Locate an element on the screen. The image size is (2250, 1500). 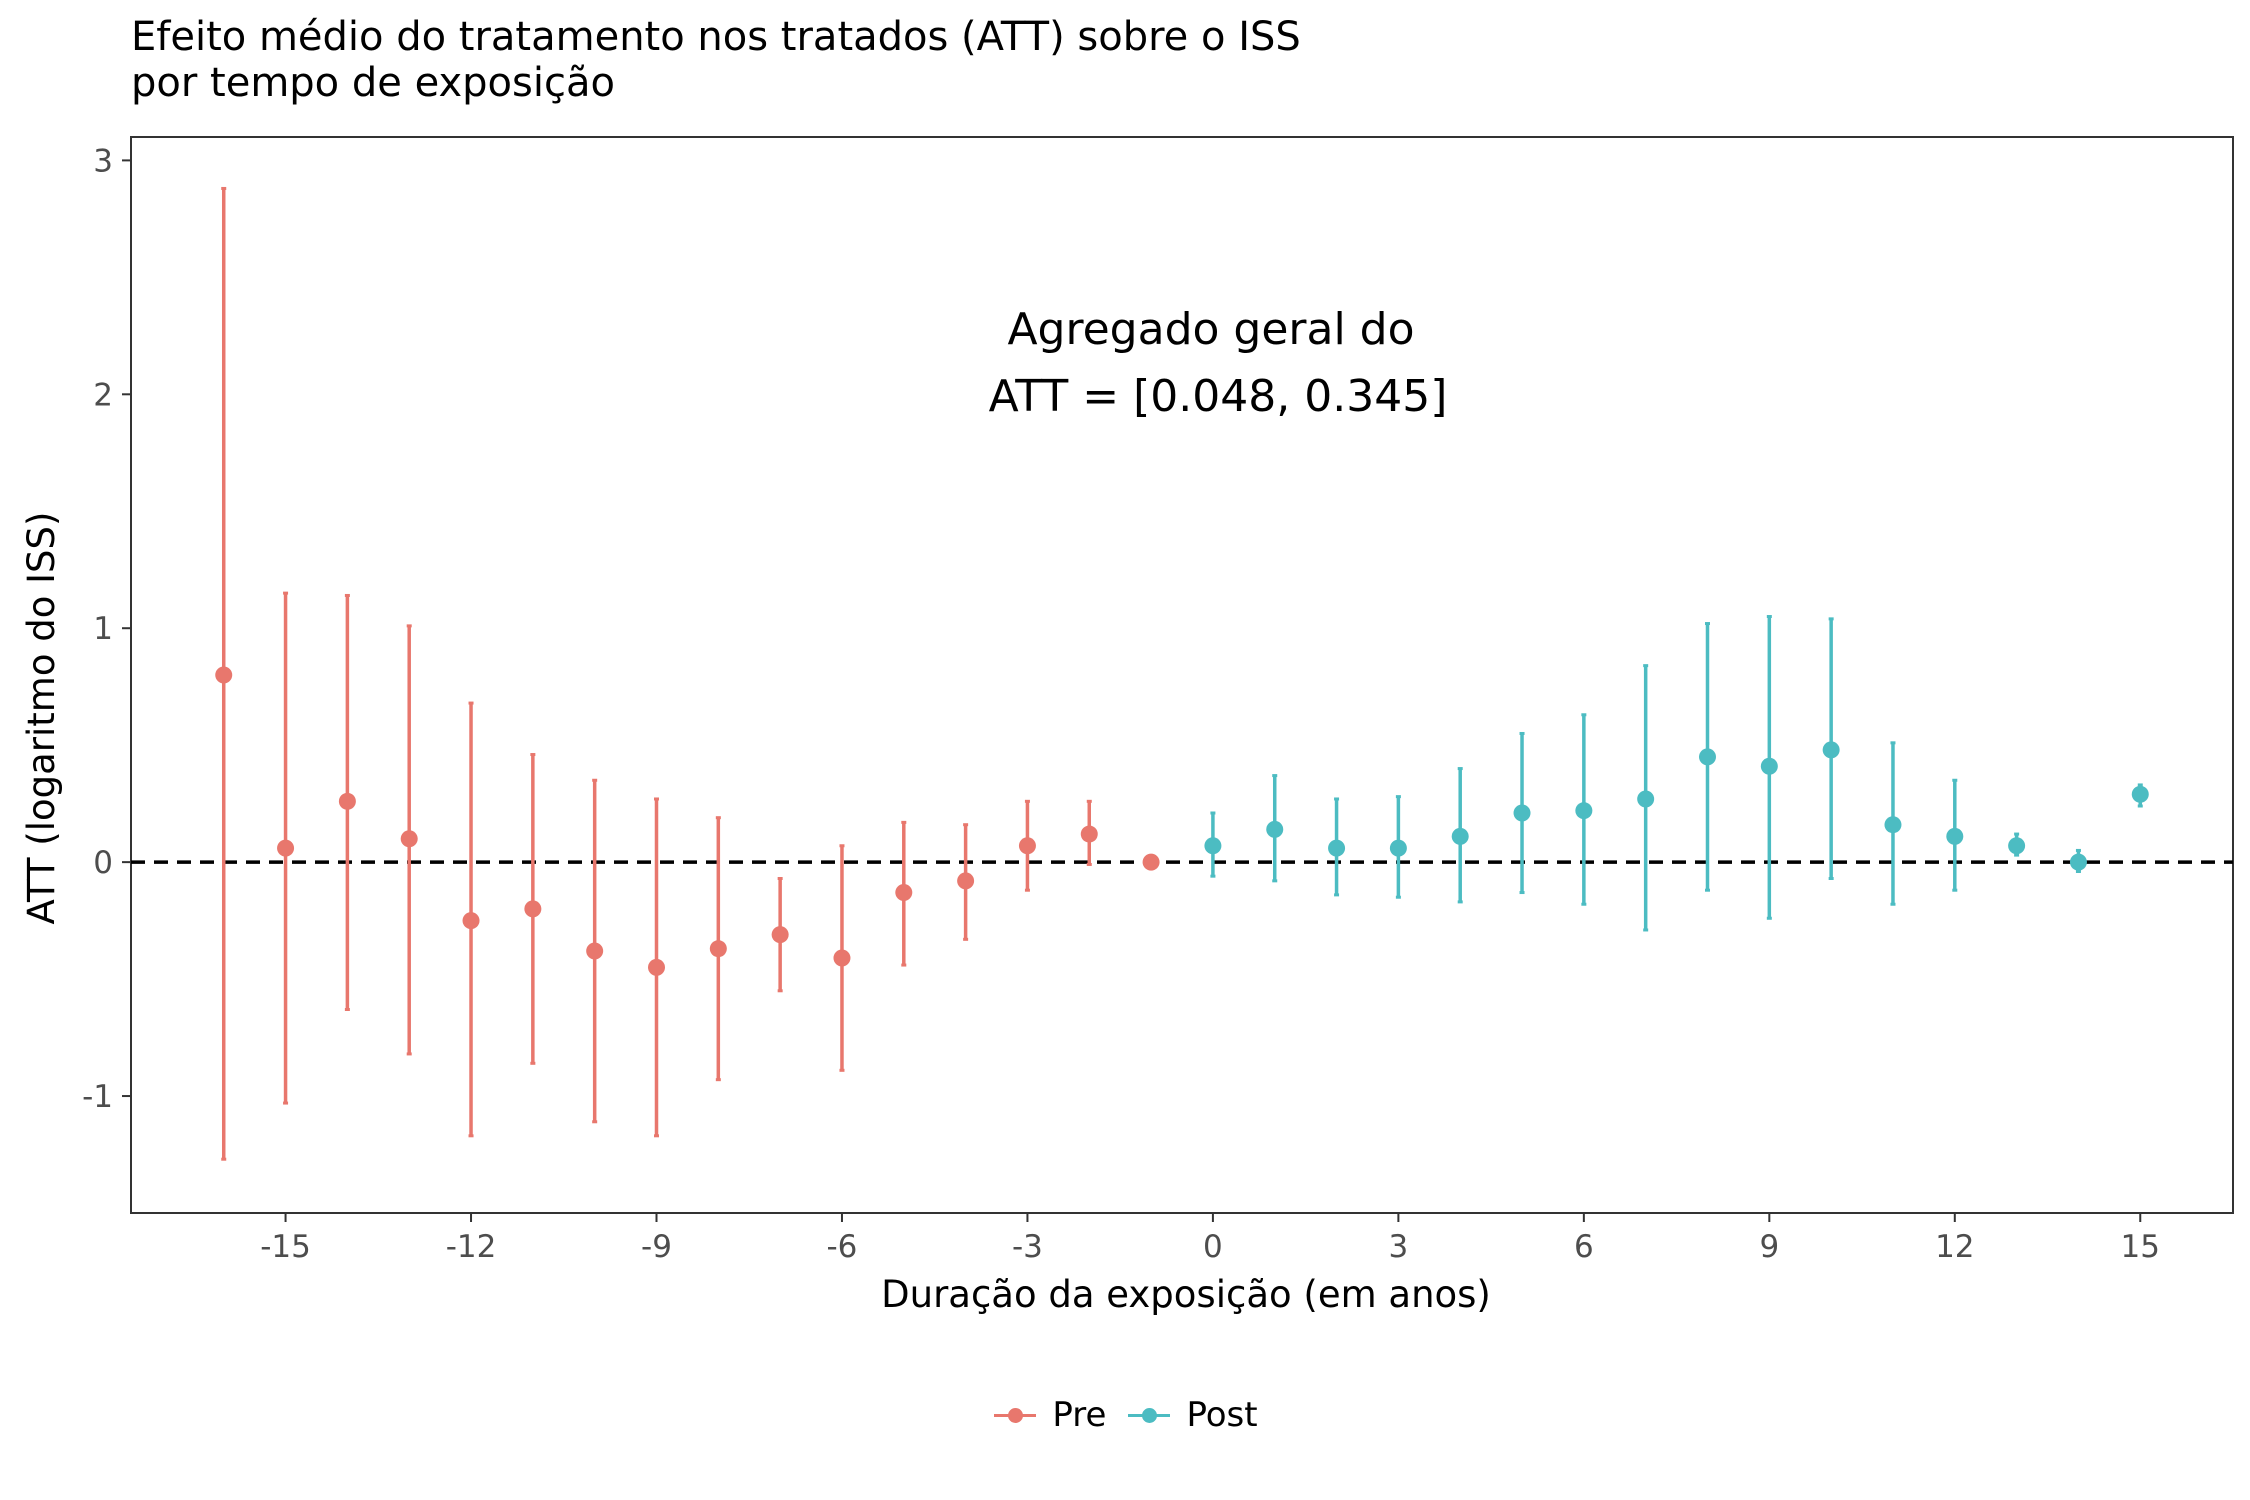
legend-item-pre: Pre is located at coordinates (1049, 1415).